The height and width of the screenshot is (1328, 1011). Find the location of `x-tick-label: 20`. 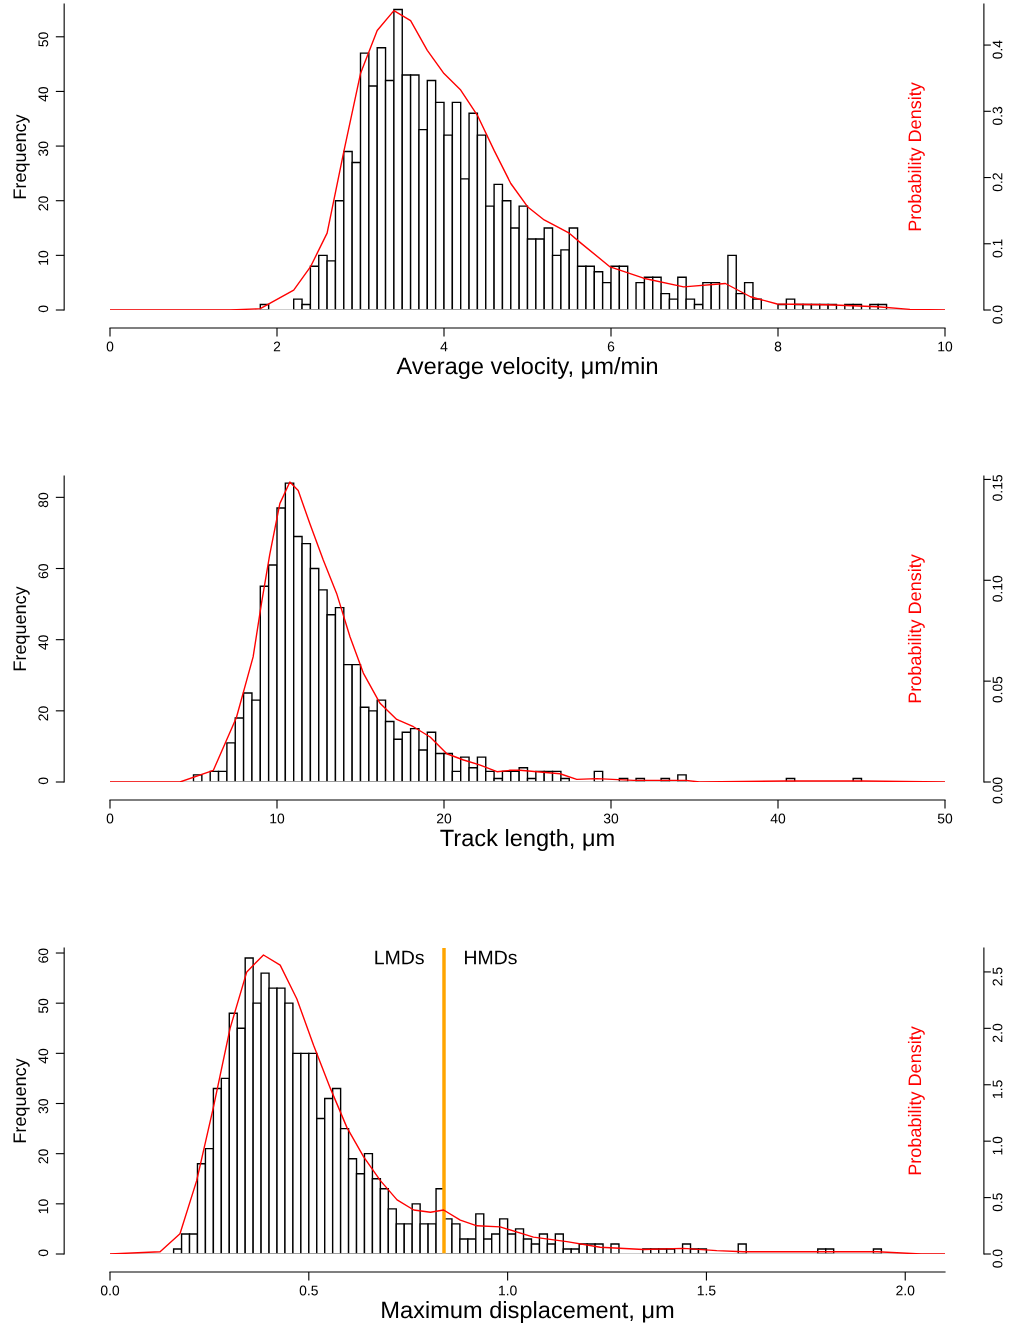

x-tick-label: 20 is located at coordinates (444, 818).